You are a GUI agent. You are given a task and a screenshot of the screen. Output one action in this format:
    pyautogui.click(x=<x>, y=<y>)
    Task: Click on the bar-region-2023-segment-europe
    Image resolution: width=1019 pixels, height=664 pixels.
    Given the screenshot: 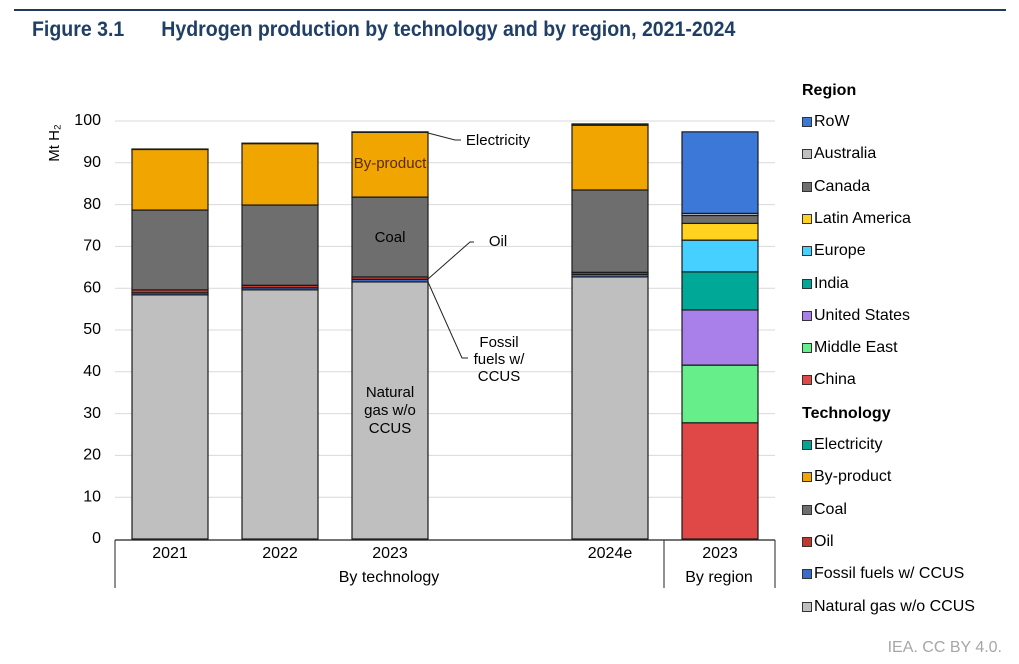 What is the action you would take?
    pyautogui.click(x=720, y=256)
    